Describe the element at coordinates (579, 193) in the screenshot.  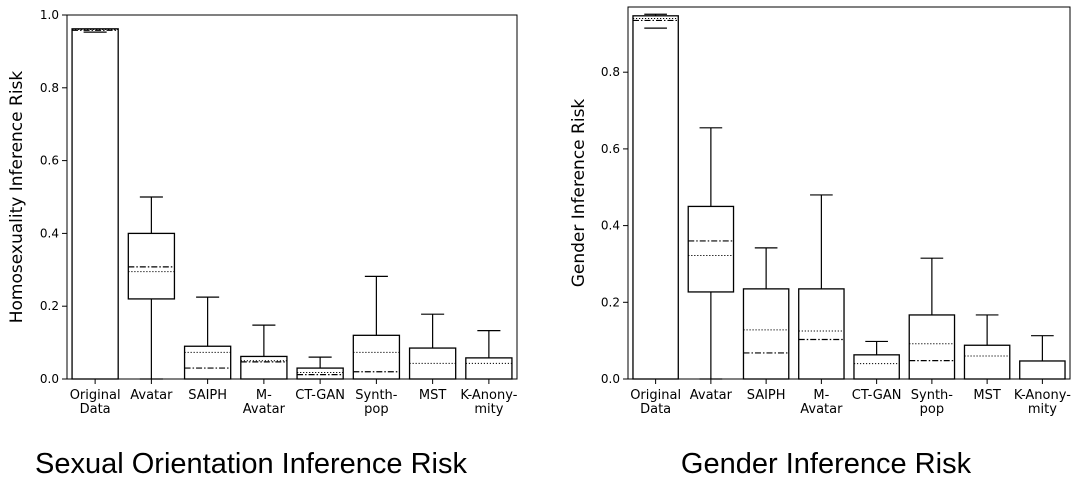
I see `y-axis-label: Gender Inference Risk` at that location.